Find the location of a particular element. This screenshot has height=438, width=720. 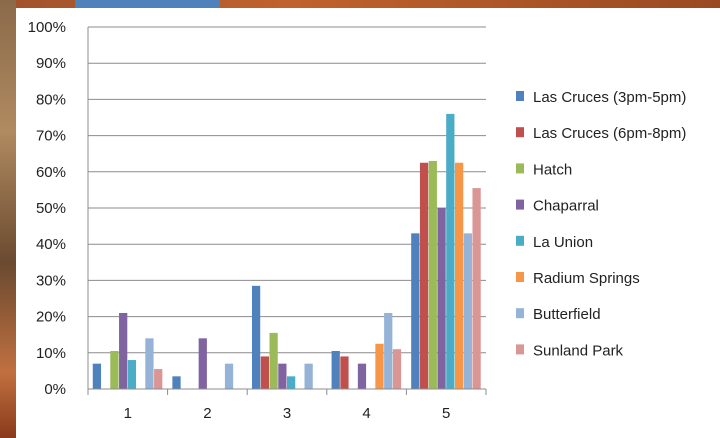

y-tick-label: 40% is located at coordinates (51, 244).